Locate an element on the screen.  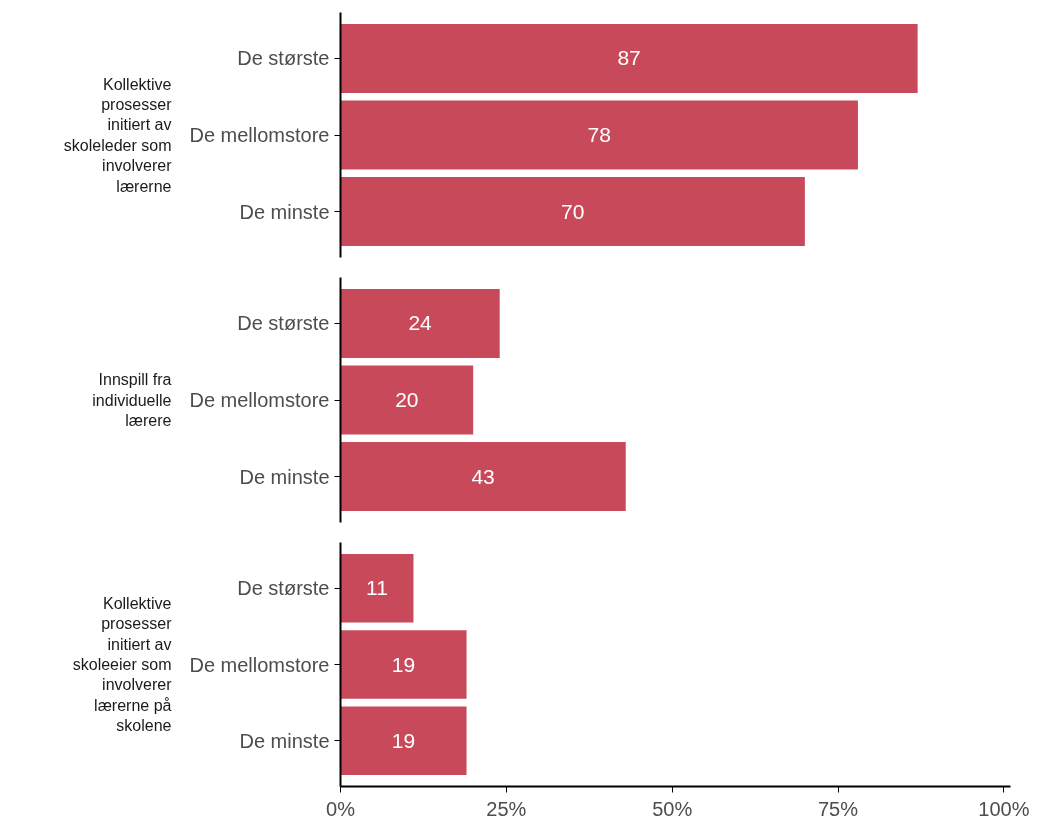
y-axis-title: Kollektive prosesser initiert av skoleleder som involverer lærerne is located at coordinates (118, 135).